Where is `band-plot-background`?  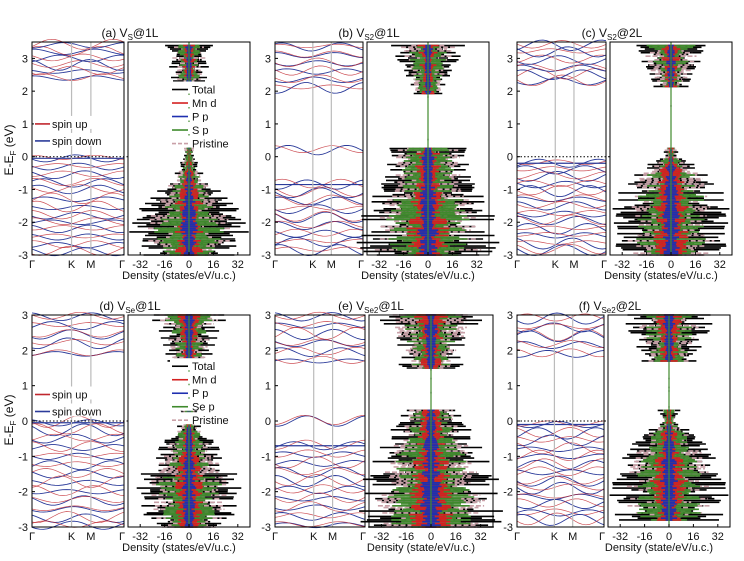 band-plot-background is located at coordinates (320, 421).